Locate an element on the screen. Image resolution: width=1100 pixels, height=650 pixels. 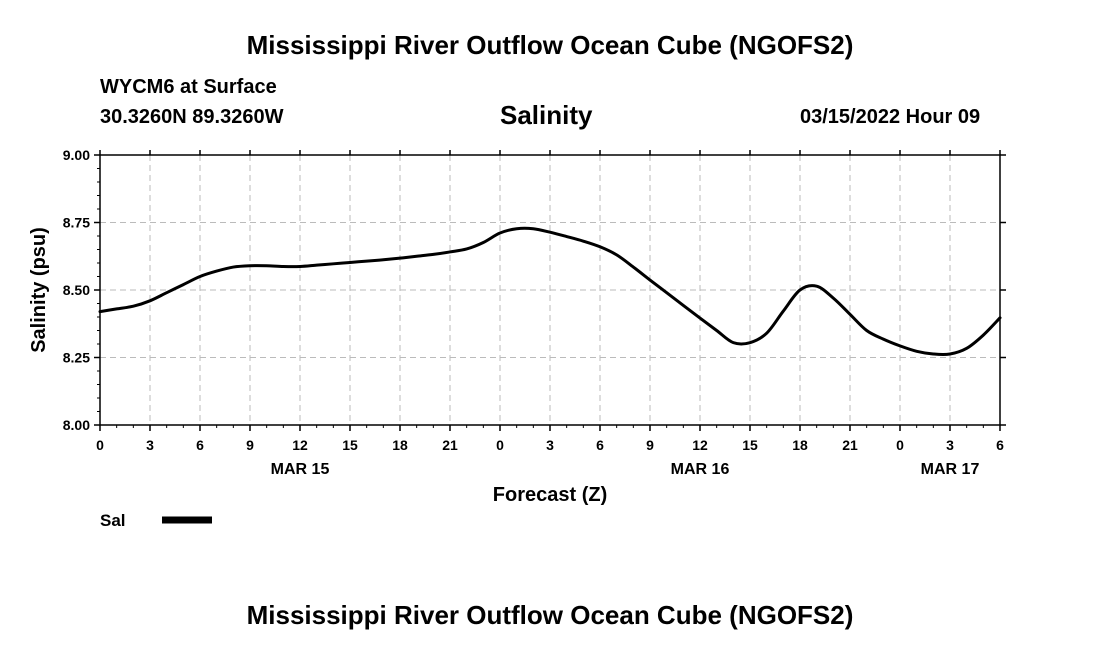
x-tick-labels: 0 3 6 9 12 15 18 21 0 3 6 9 12 15 18 21 0 3 6 is located at coordinates (550, 445).